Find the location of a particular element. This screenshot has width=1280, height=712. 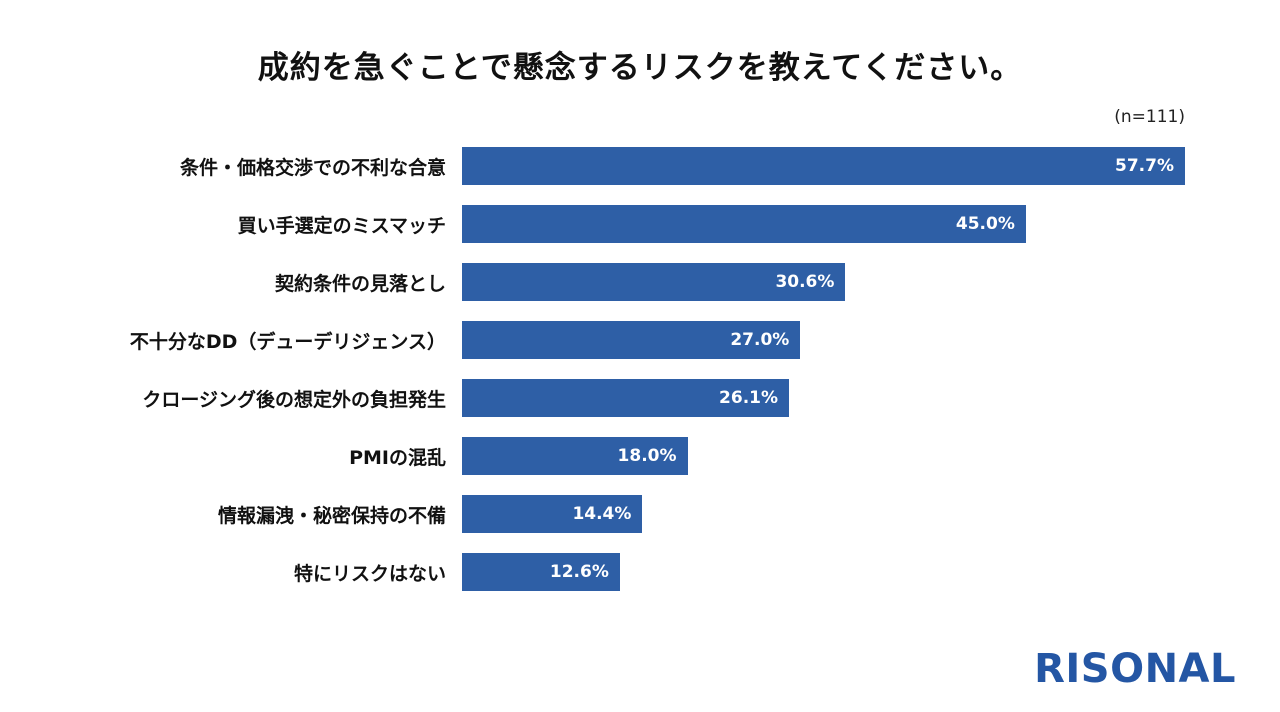

chart-row: クロージング後の想定外の負担発生 26.1% is located at coordinates (592, 398).